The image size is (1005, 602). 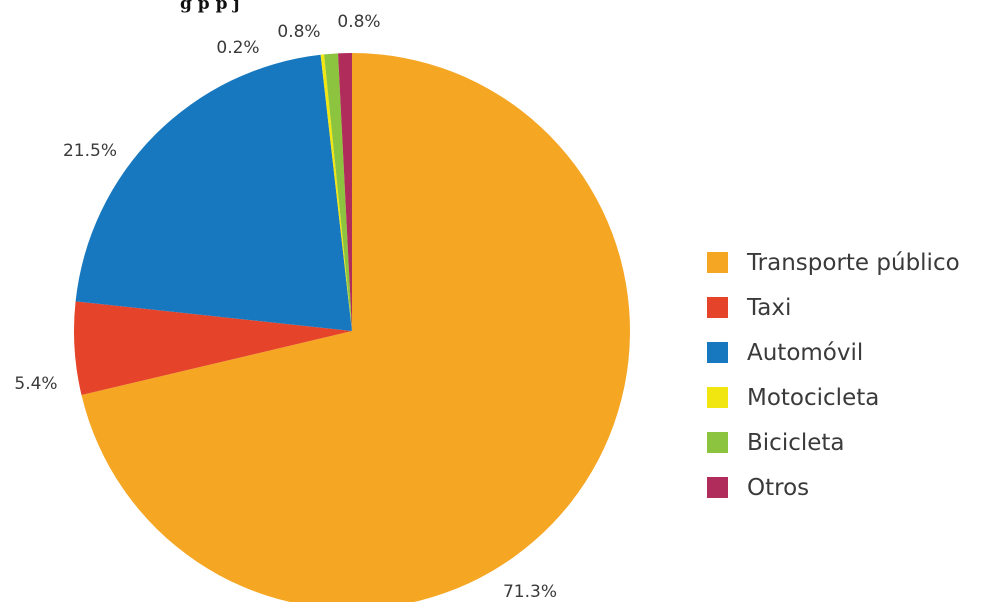 What do you see at coordinates (778, 487) in the screenshot?
I see `legend-label: Otros` at bounding box center [778, 487].